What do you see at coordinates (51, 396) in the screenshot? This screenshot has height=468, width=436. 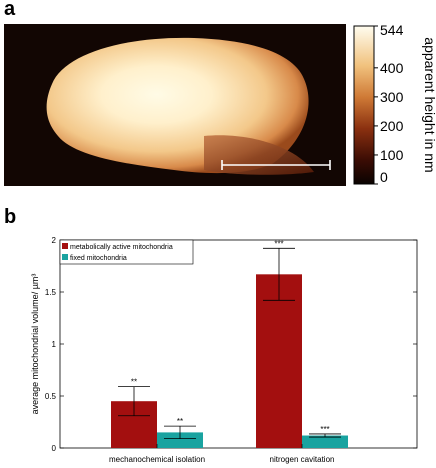 I see `y-tick-label: 0.5` at bounding box center [51, 396].